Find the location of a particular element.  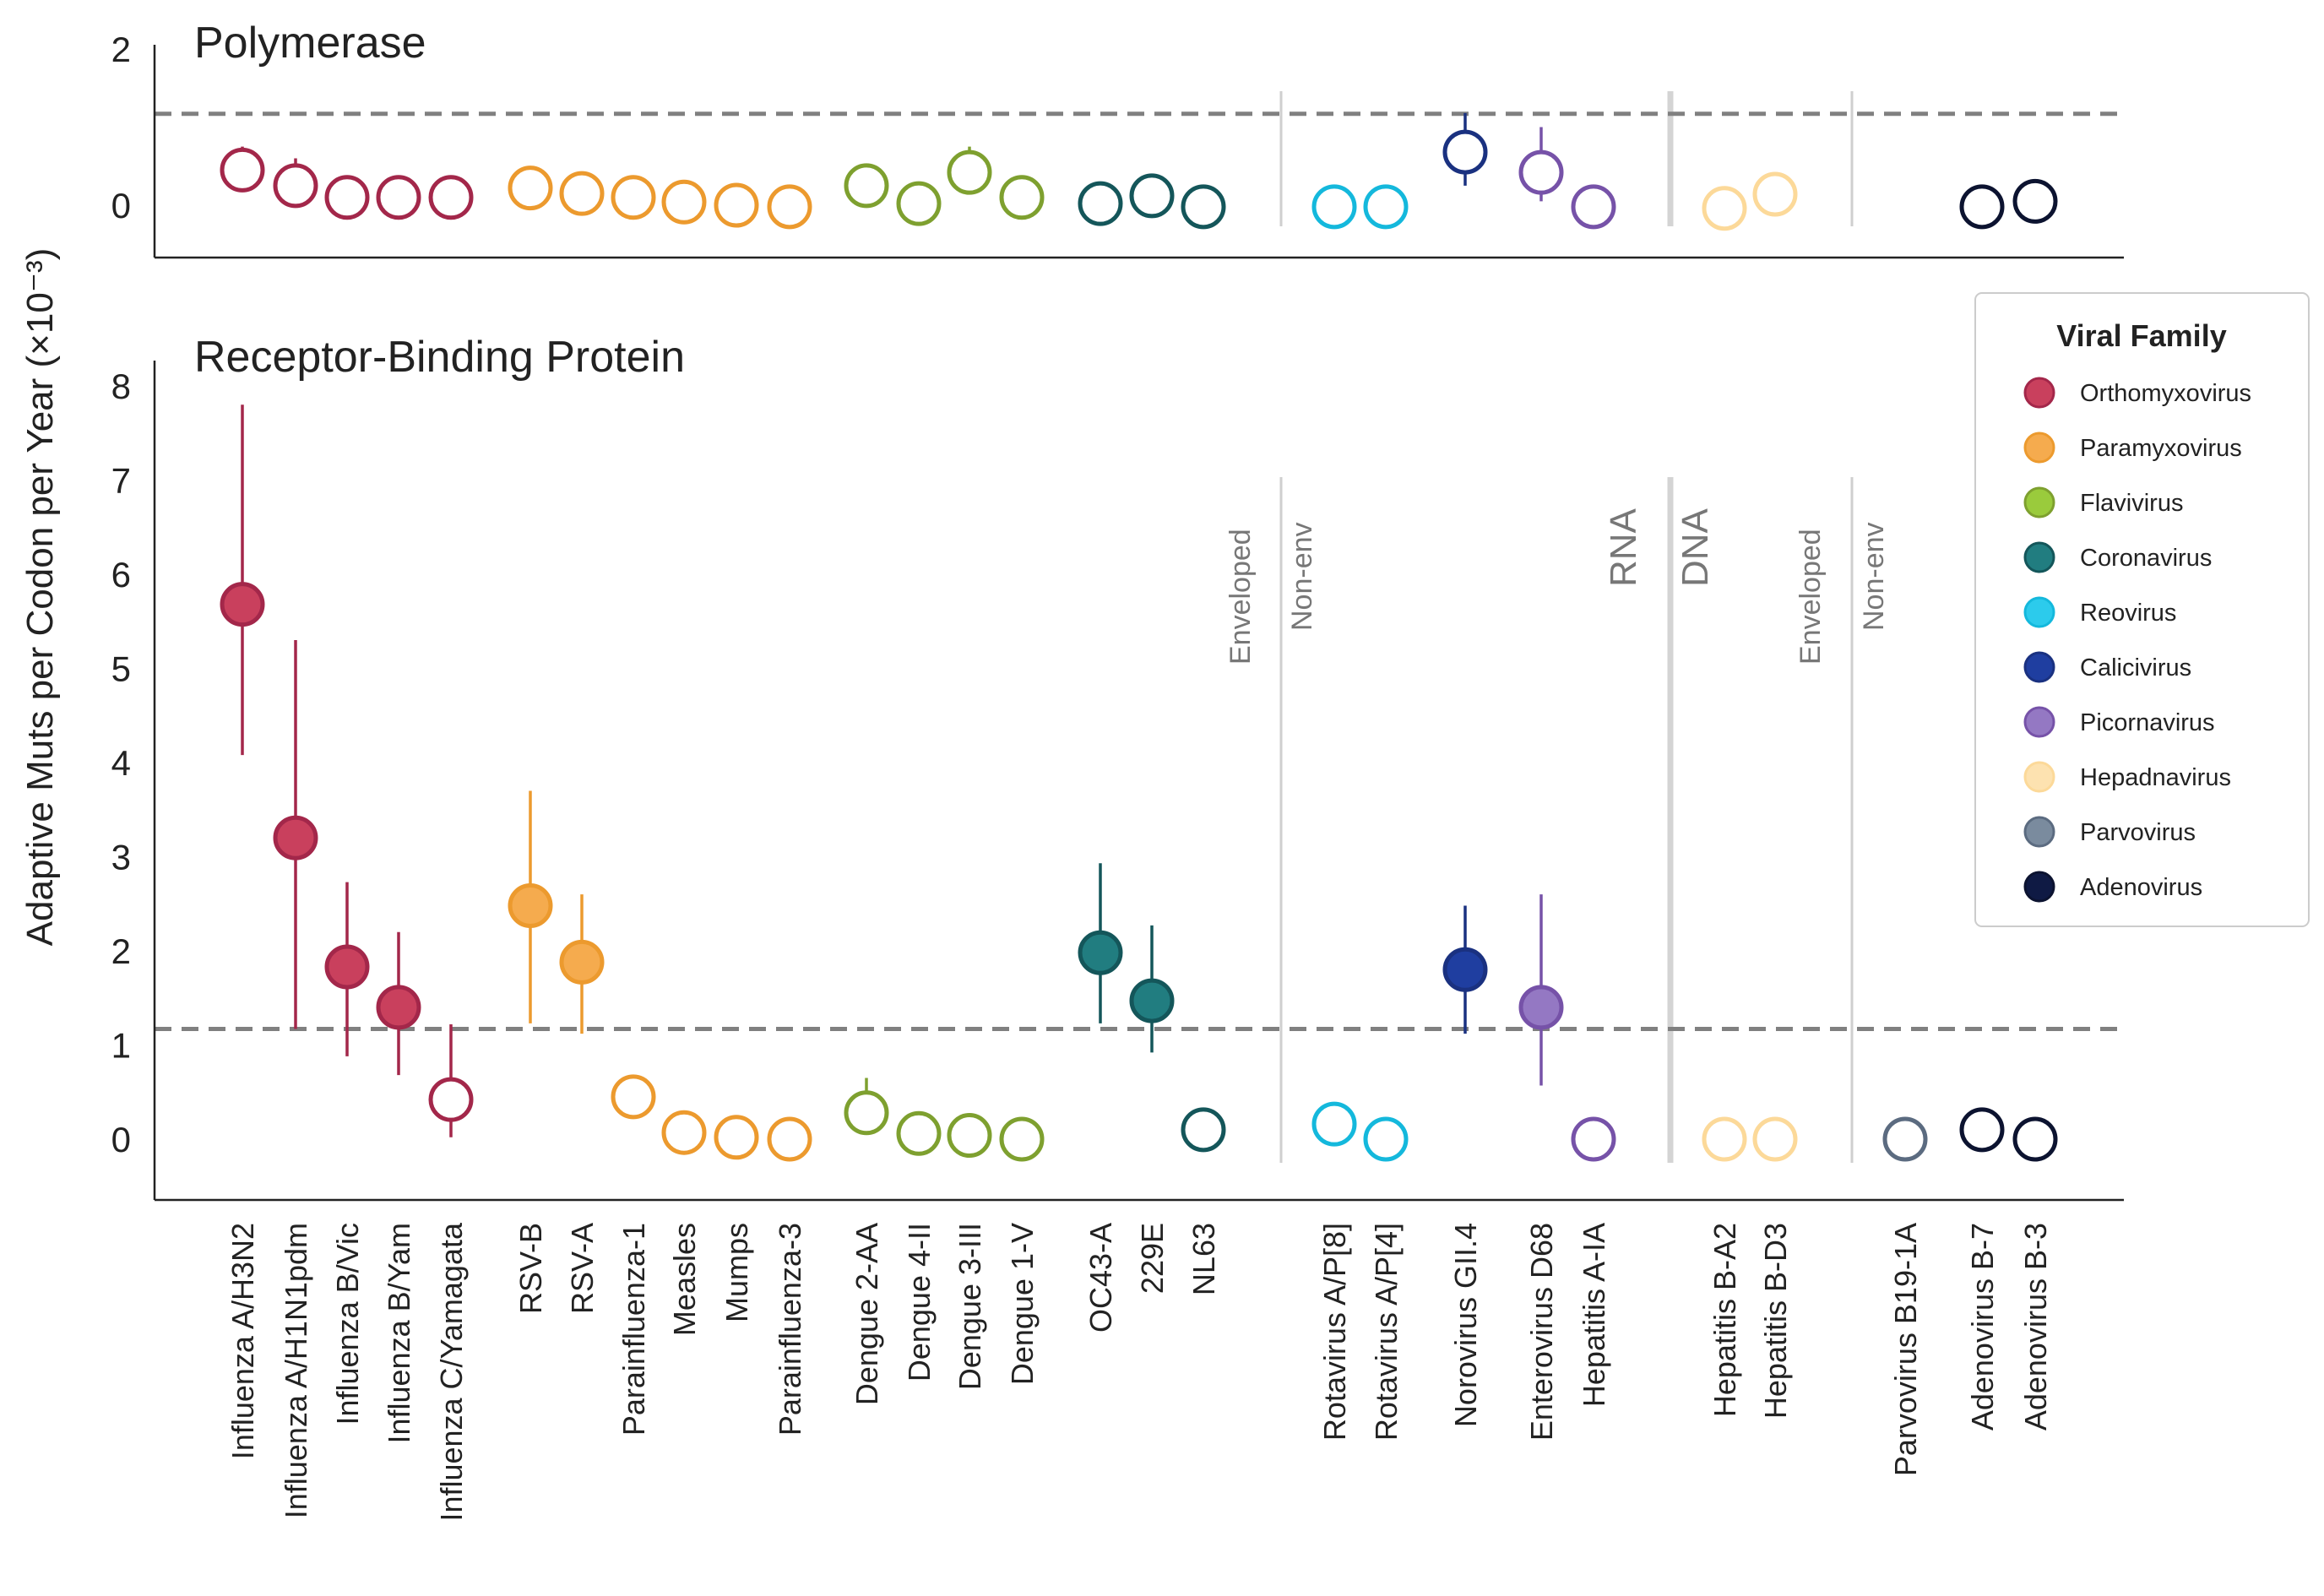

x-tick-label: Influenza B/Vic is located at coordinates (347, 1324).